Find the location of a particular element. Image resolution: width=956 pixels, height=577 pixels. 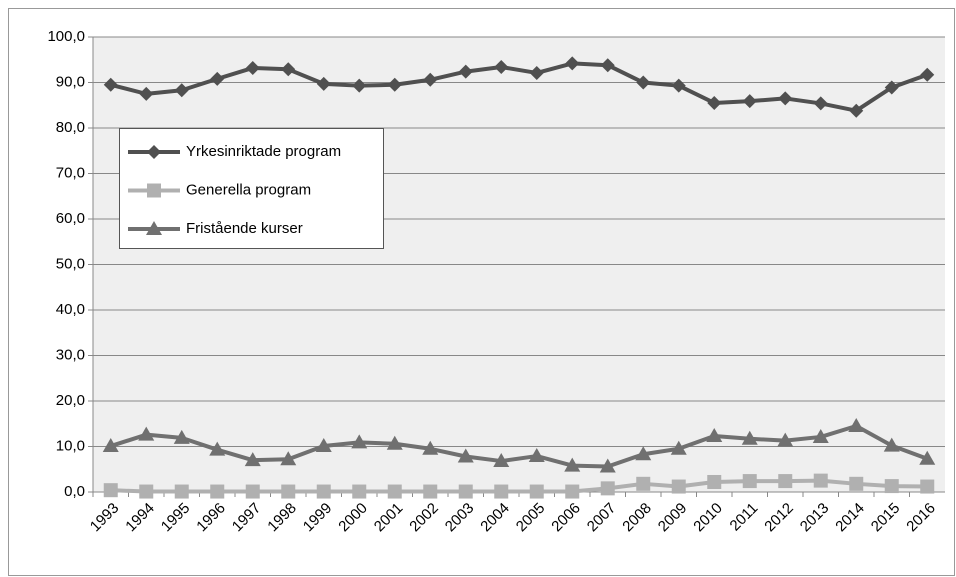

y-tick-label: 70,0 is located at coordinates (70, 172).